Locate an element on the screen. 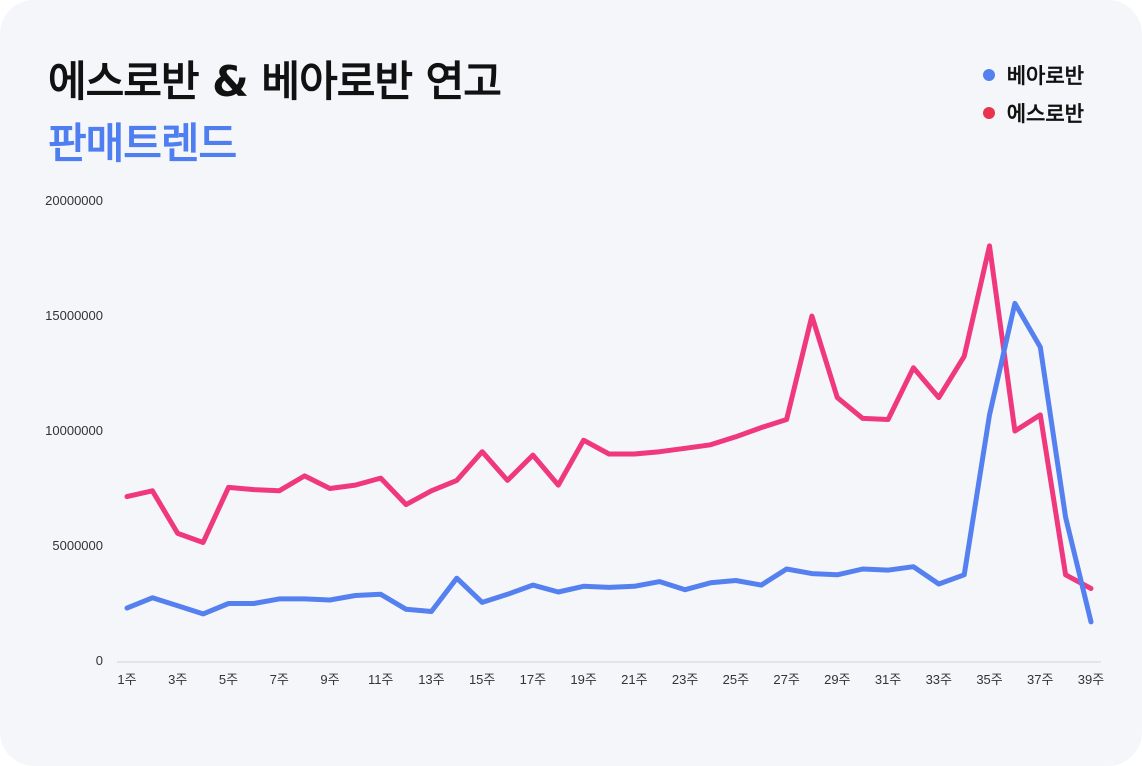  chart-subtitle: 판매트렌드 is located at coordinates (142, 143).